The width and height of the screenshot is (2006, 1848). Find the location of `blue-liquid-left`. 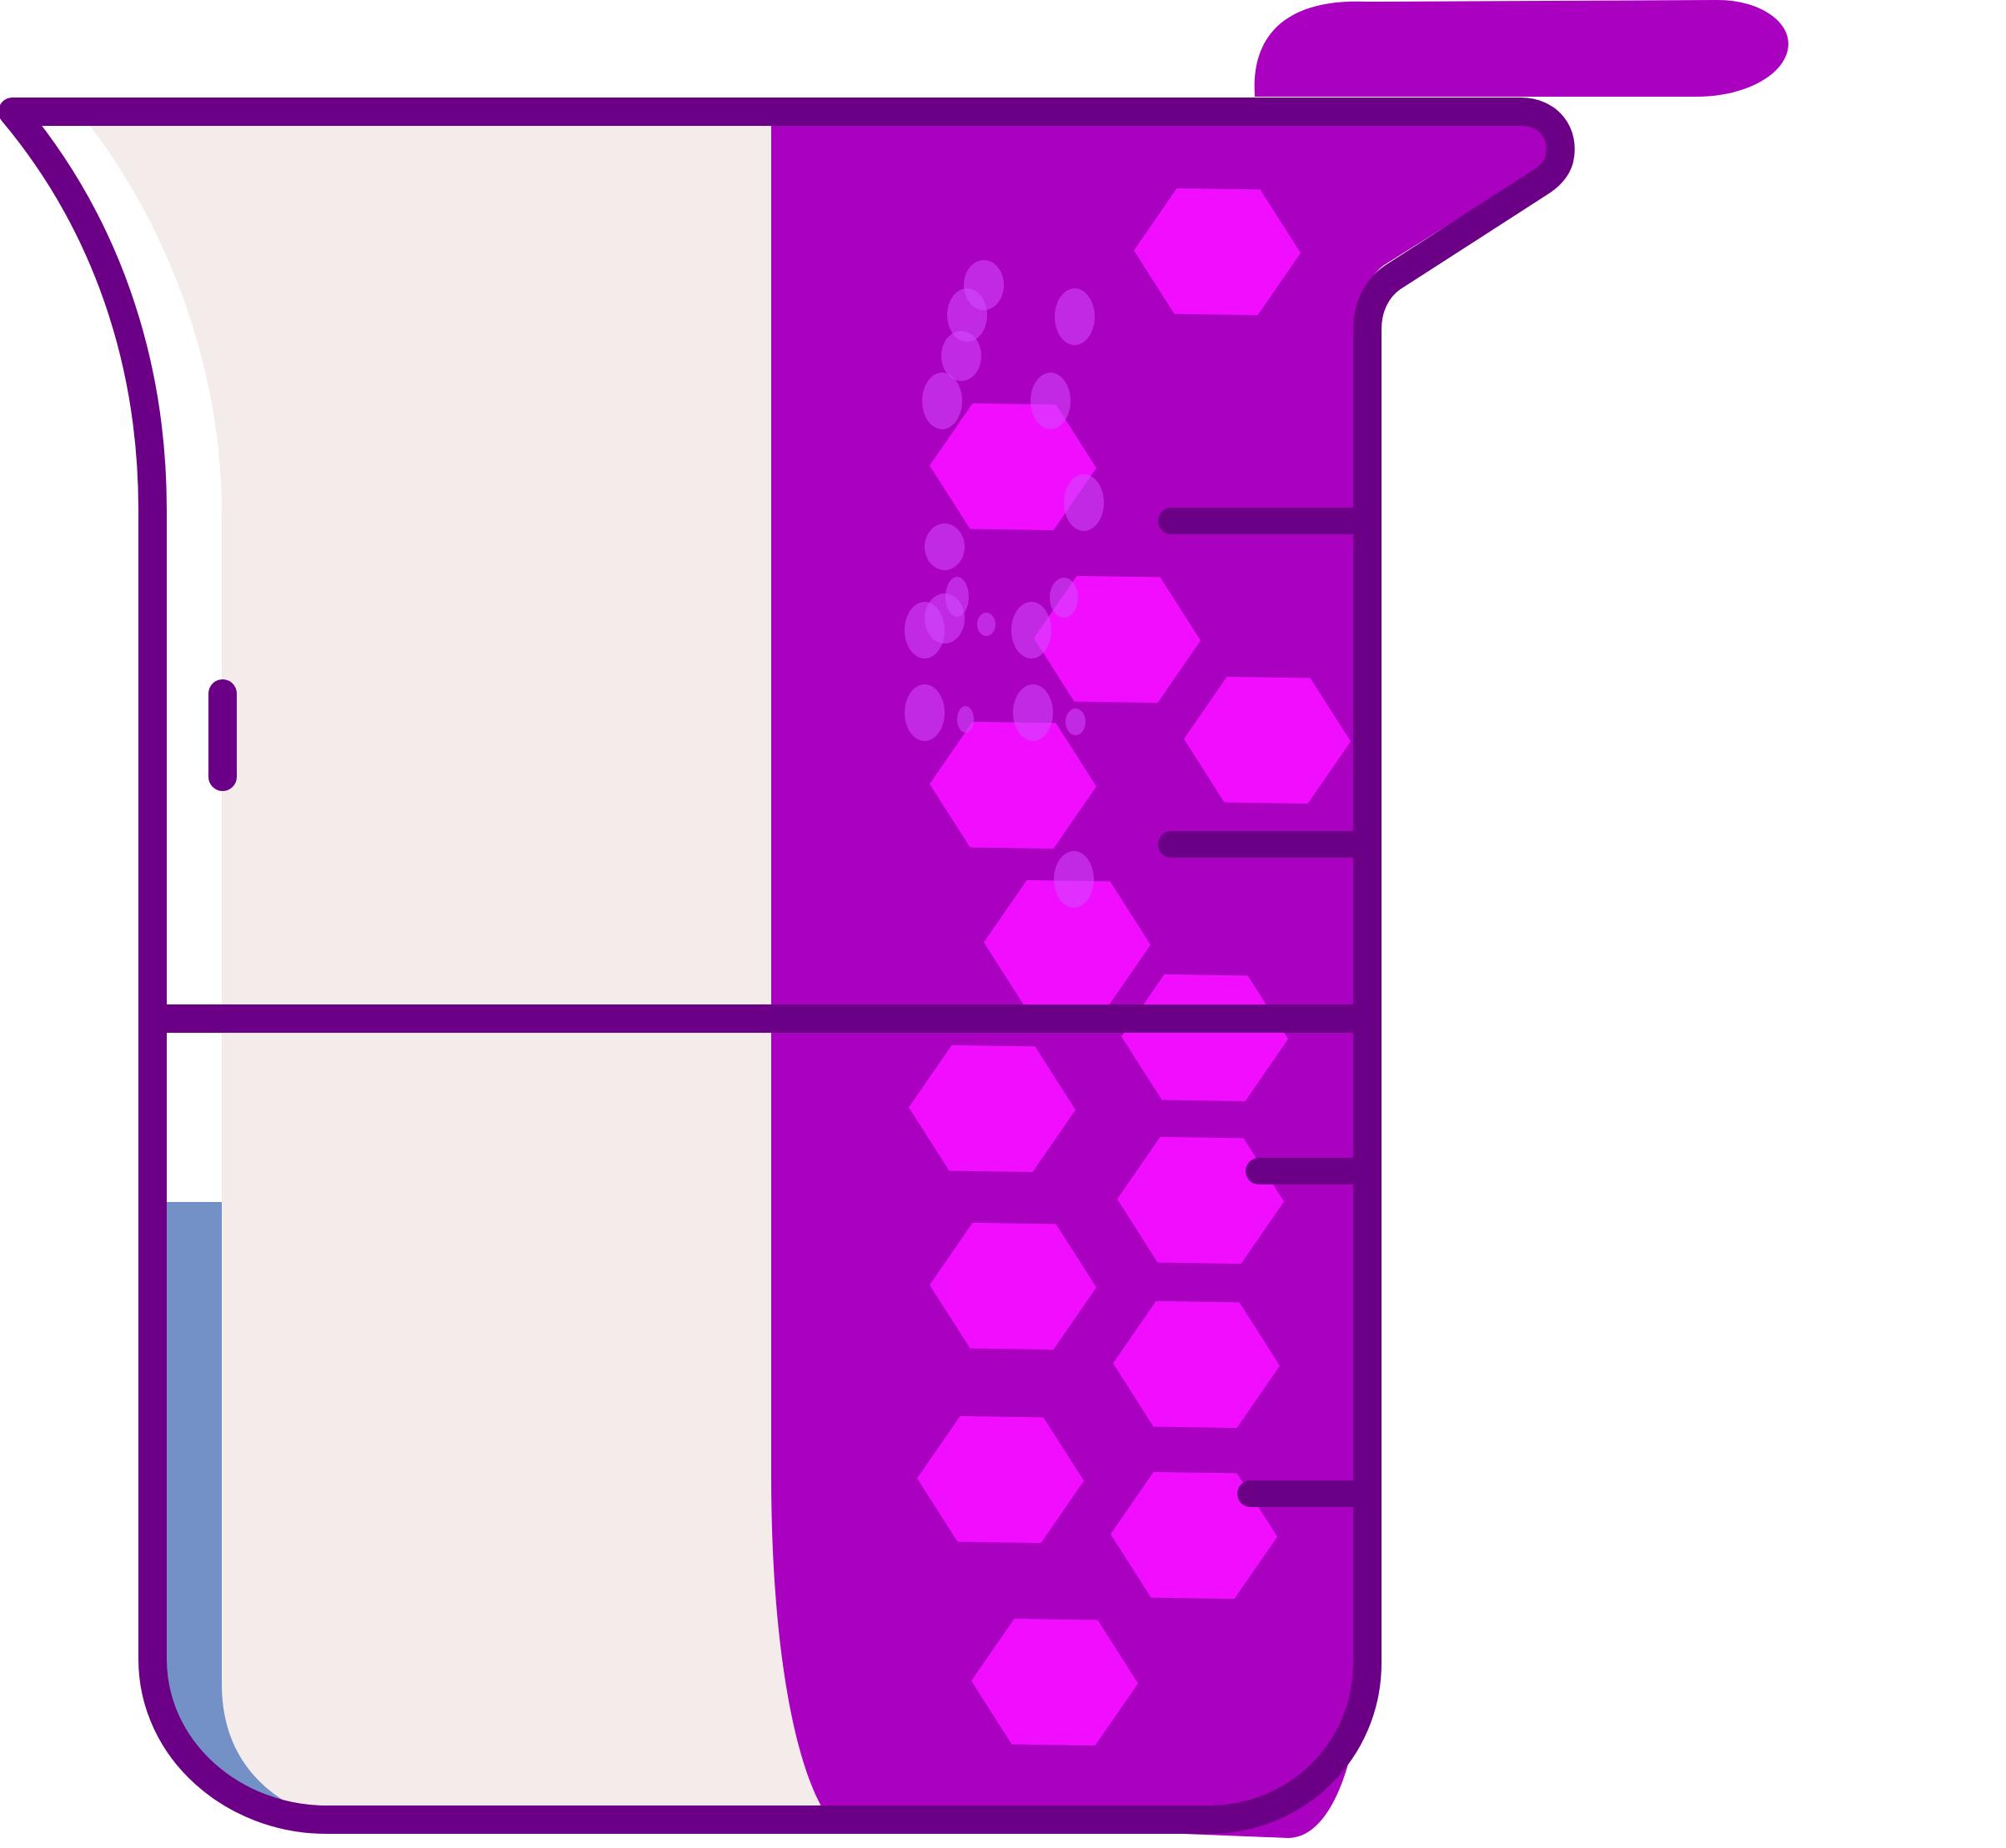

blue-liquid-left is located at coordinates (242, 1511).